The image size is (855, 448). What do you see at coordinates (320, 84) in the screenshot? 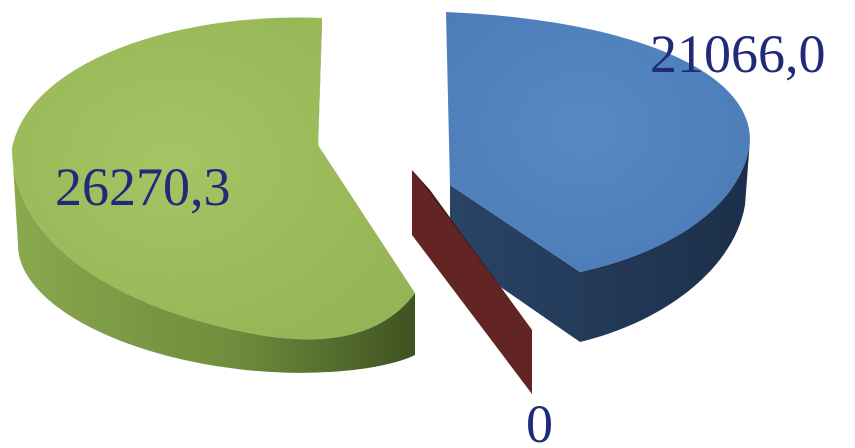
I see `pie-slice-2-inner-wall` at bounding box center [320, 84].